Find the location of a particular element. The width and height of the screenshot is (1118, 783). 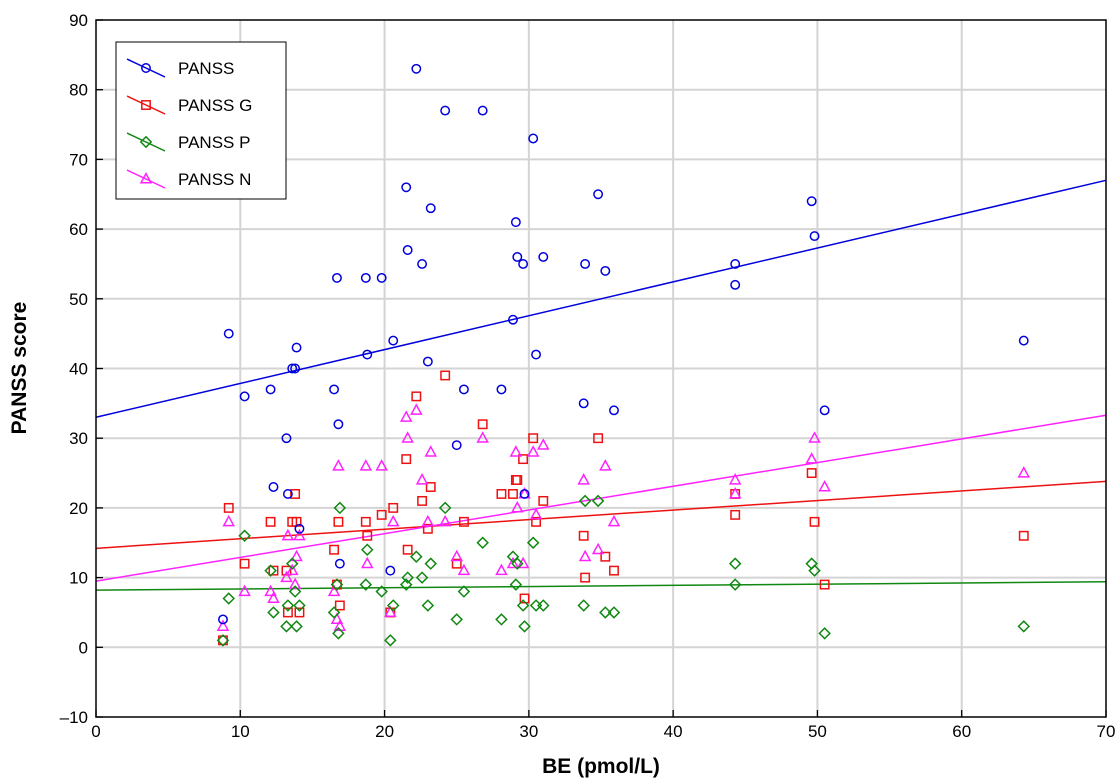

y-tick-label: 40 is located at coordinates (78, 369).